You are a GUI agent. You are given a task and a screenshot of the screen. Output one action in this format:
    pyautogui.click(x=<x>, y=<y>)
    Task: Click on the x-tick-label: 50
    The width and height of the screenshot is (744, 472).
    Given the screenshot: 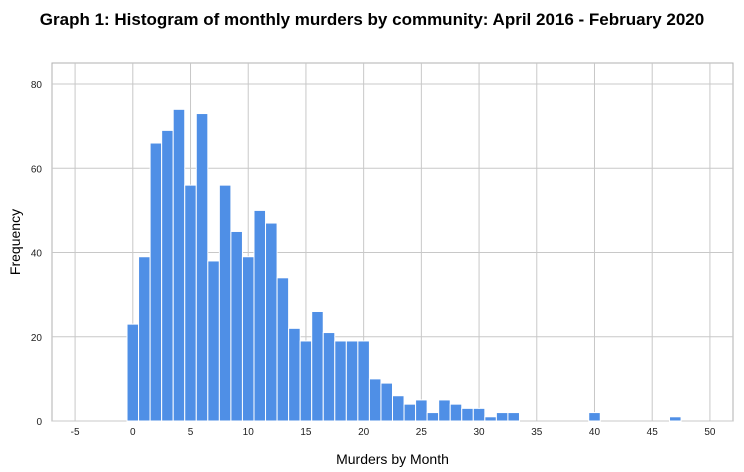 What is the action you would take?
    pyautogui.click(x=710, y=432)
    